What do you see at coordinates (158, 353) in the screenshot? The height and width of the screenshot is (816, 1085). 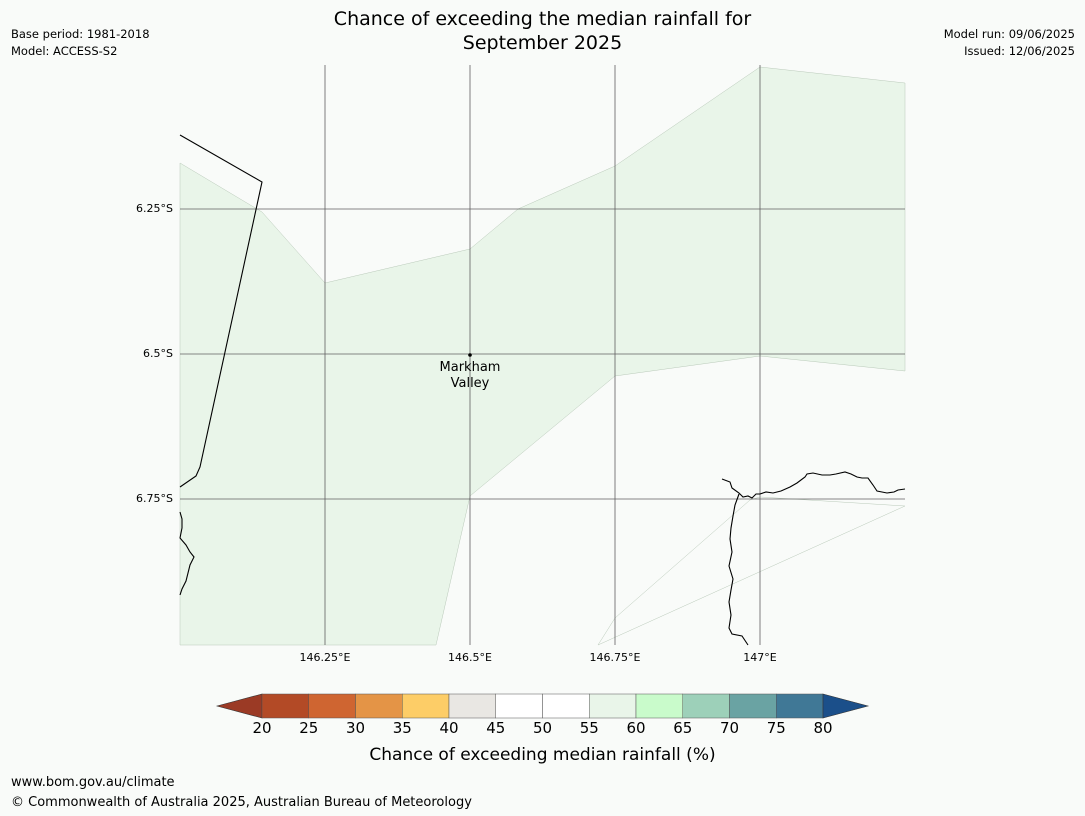 I see `lat-label: 6.5°S` at bounding box center [158, 353].